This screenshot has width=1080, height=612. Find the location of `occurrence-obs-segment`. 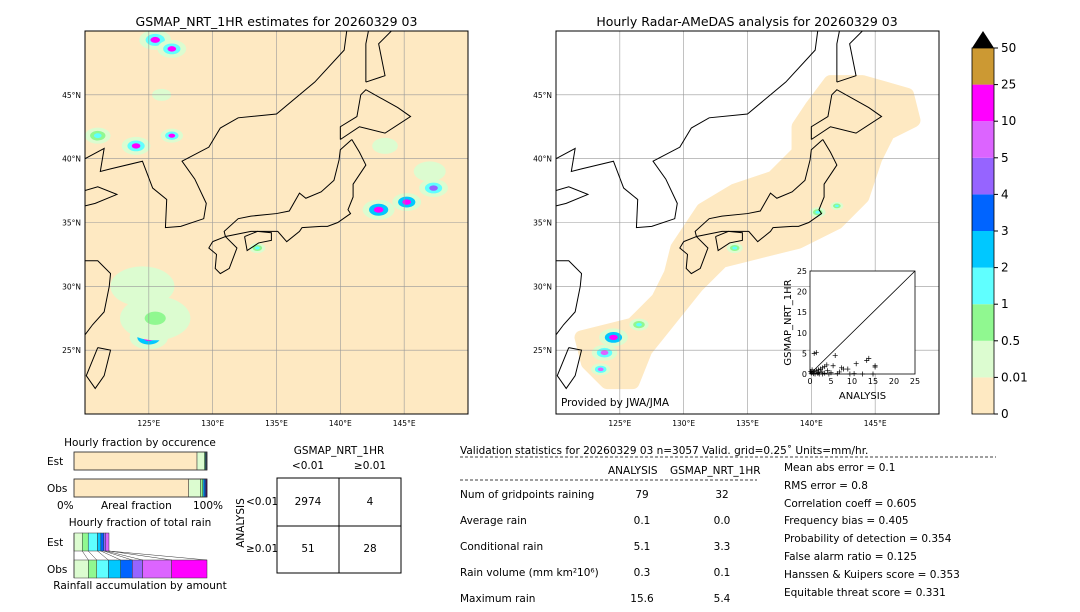

occurrence-obs-segment is located at coordinates (131, 488).